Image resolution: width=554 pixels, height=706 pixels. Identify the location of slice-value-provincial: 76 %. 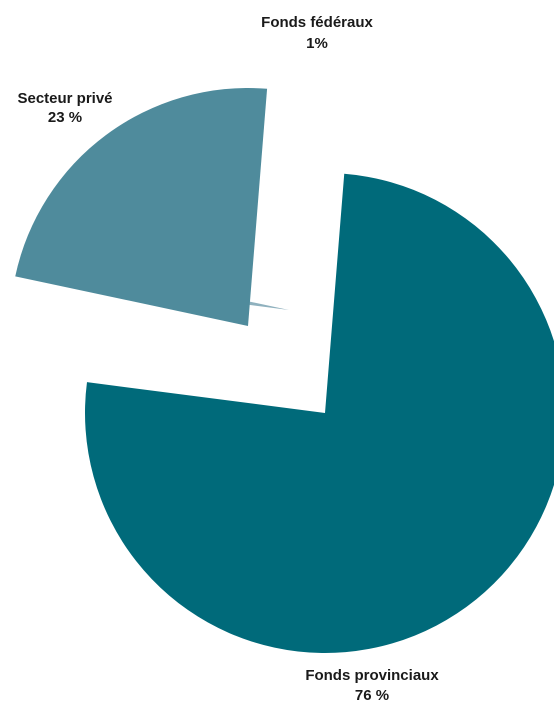
(372, 695).